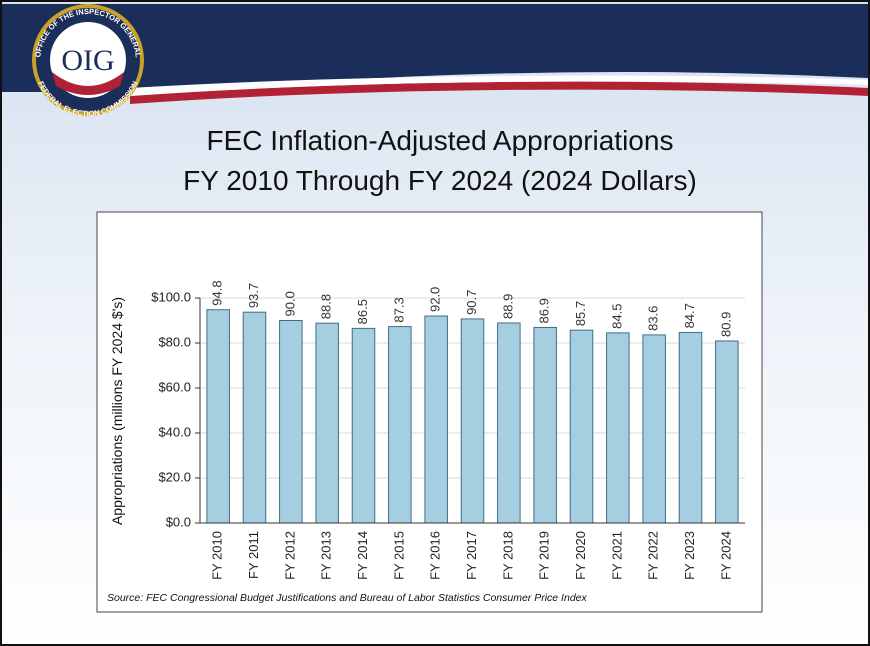  What do you see at coordinates (544, 310) in the screenshot?
I see `data-label: 86.9` at bounding box center [544, 310].